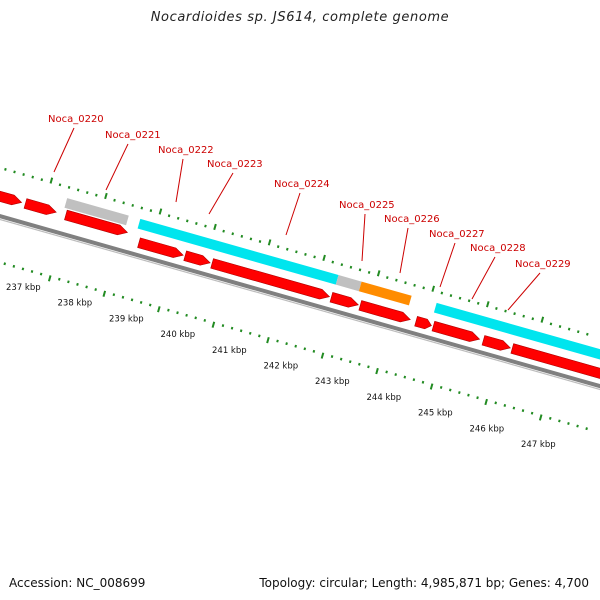 This screenshot has height=600, width=600. Describe the element at coordinates (412, 219) in the screenshot. I see `gene-label: Noca_0226` at that location.